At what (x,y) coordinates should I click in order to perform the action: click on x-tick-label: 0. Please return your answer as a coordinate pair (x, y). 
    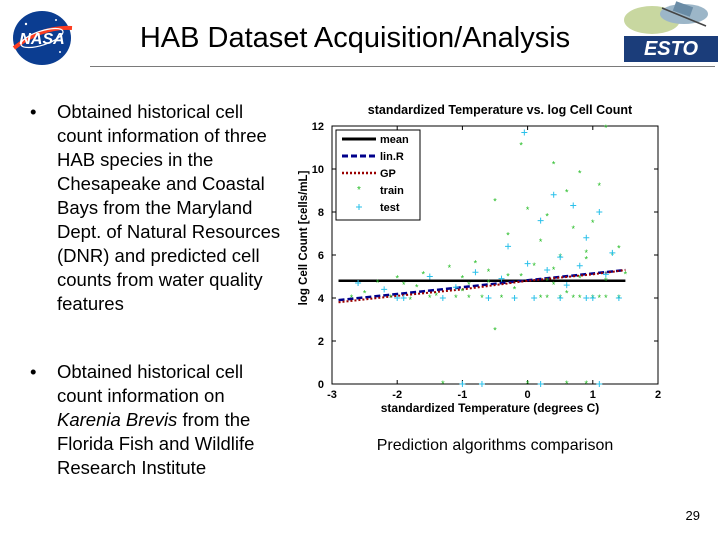
    Looking at the image, I should click on (528, 395).